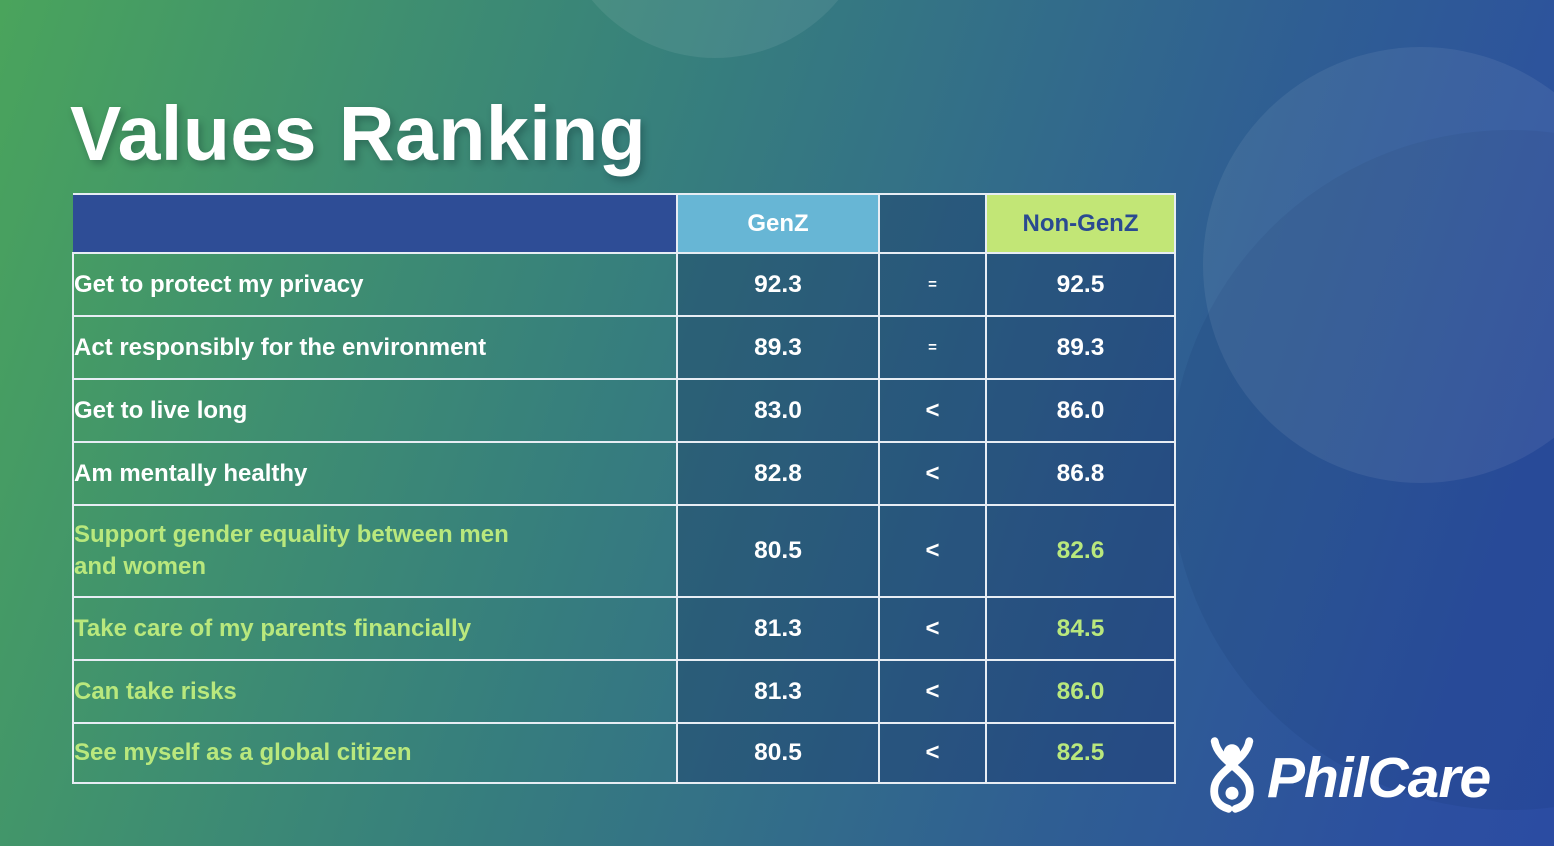 The height and width of the screenshot is (846, 1554). Describe the element at coordinates (1080, 284) in the screenshot. I see `nongenz-value-cell: 92.5` at that location.